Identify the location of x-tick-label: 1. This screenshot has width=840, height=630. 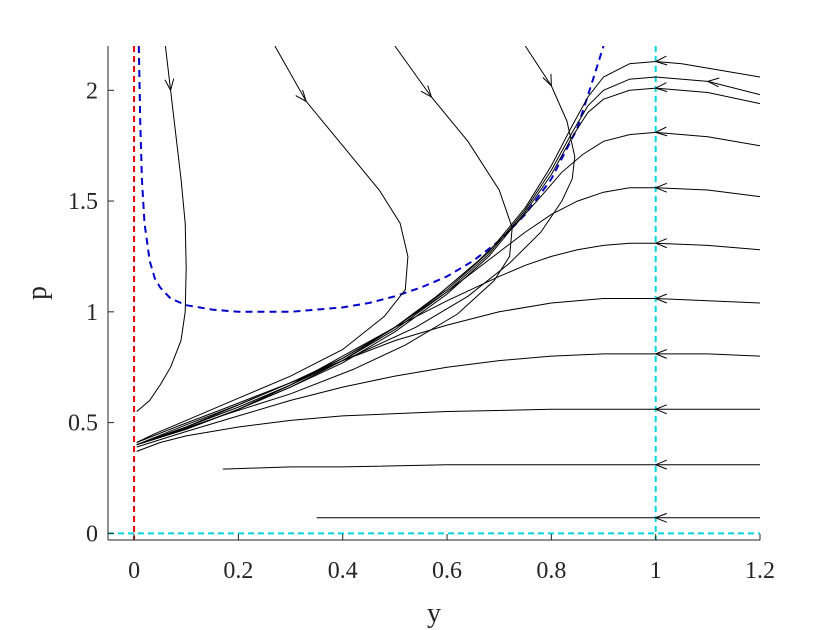
(656, 571).